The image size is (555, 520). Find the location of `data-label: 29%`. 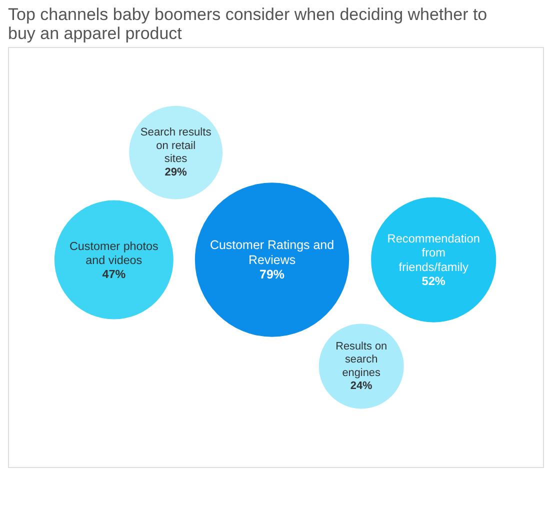

data-label: 29% is located at coordinates (176, 172).